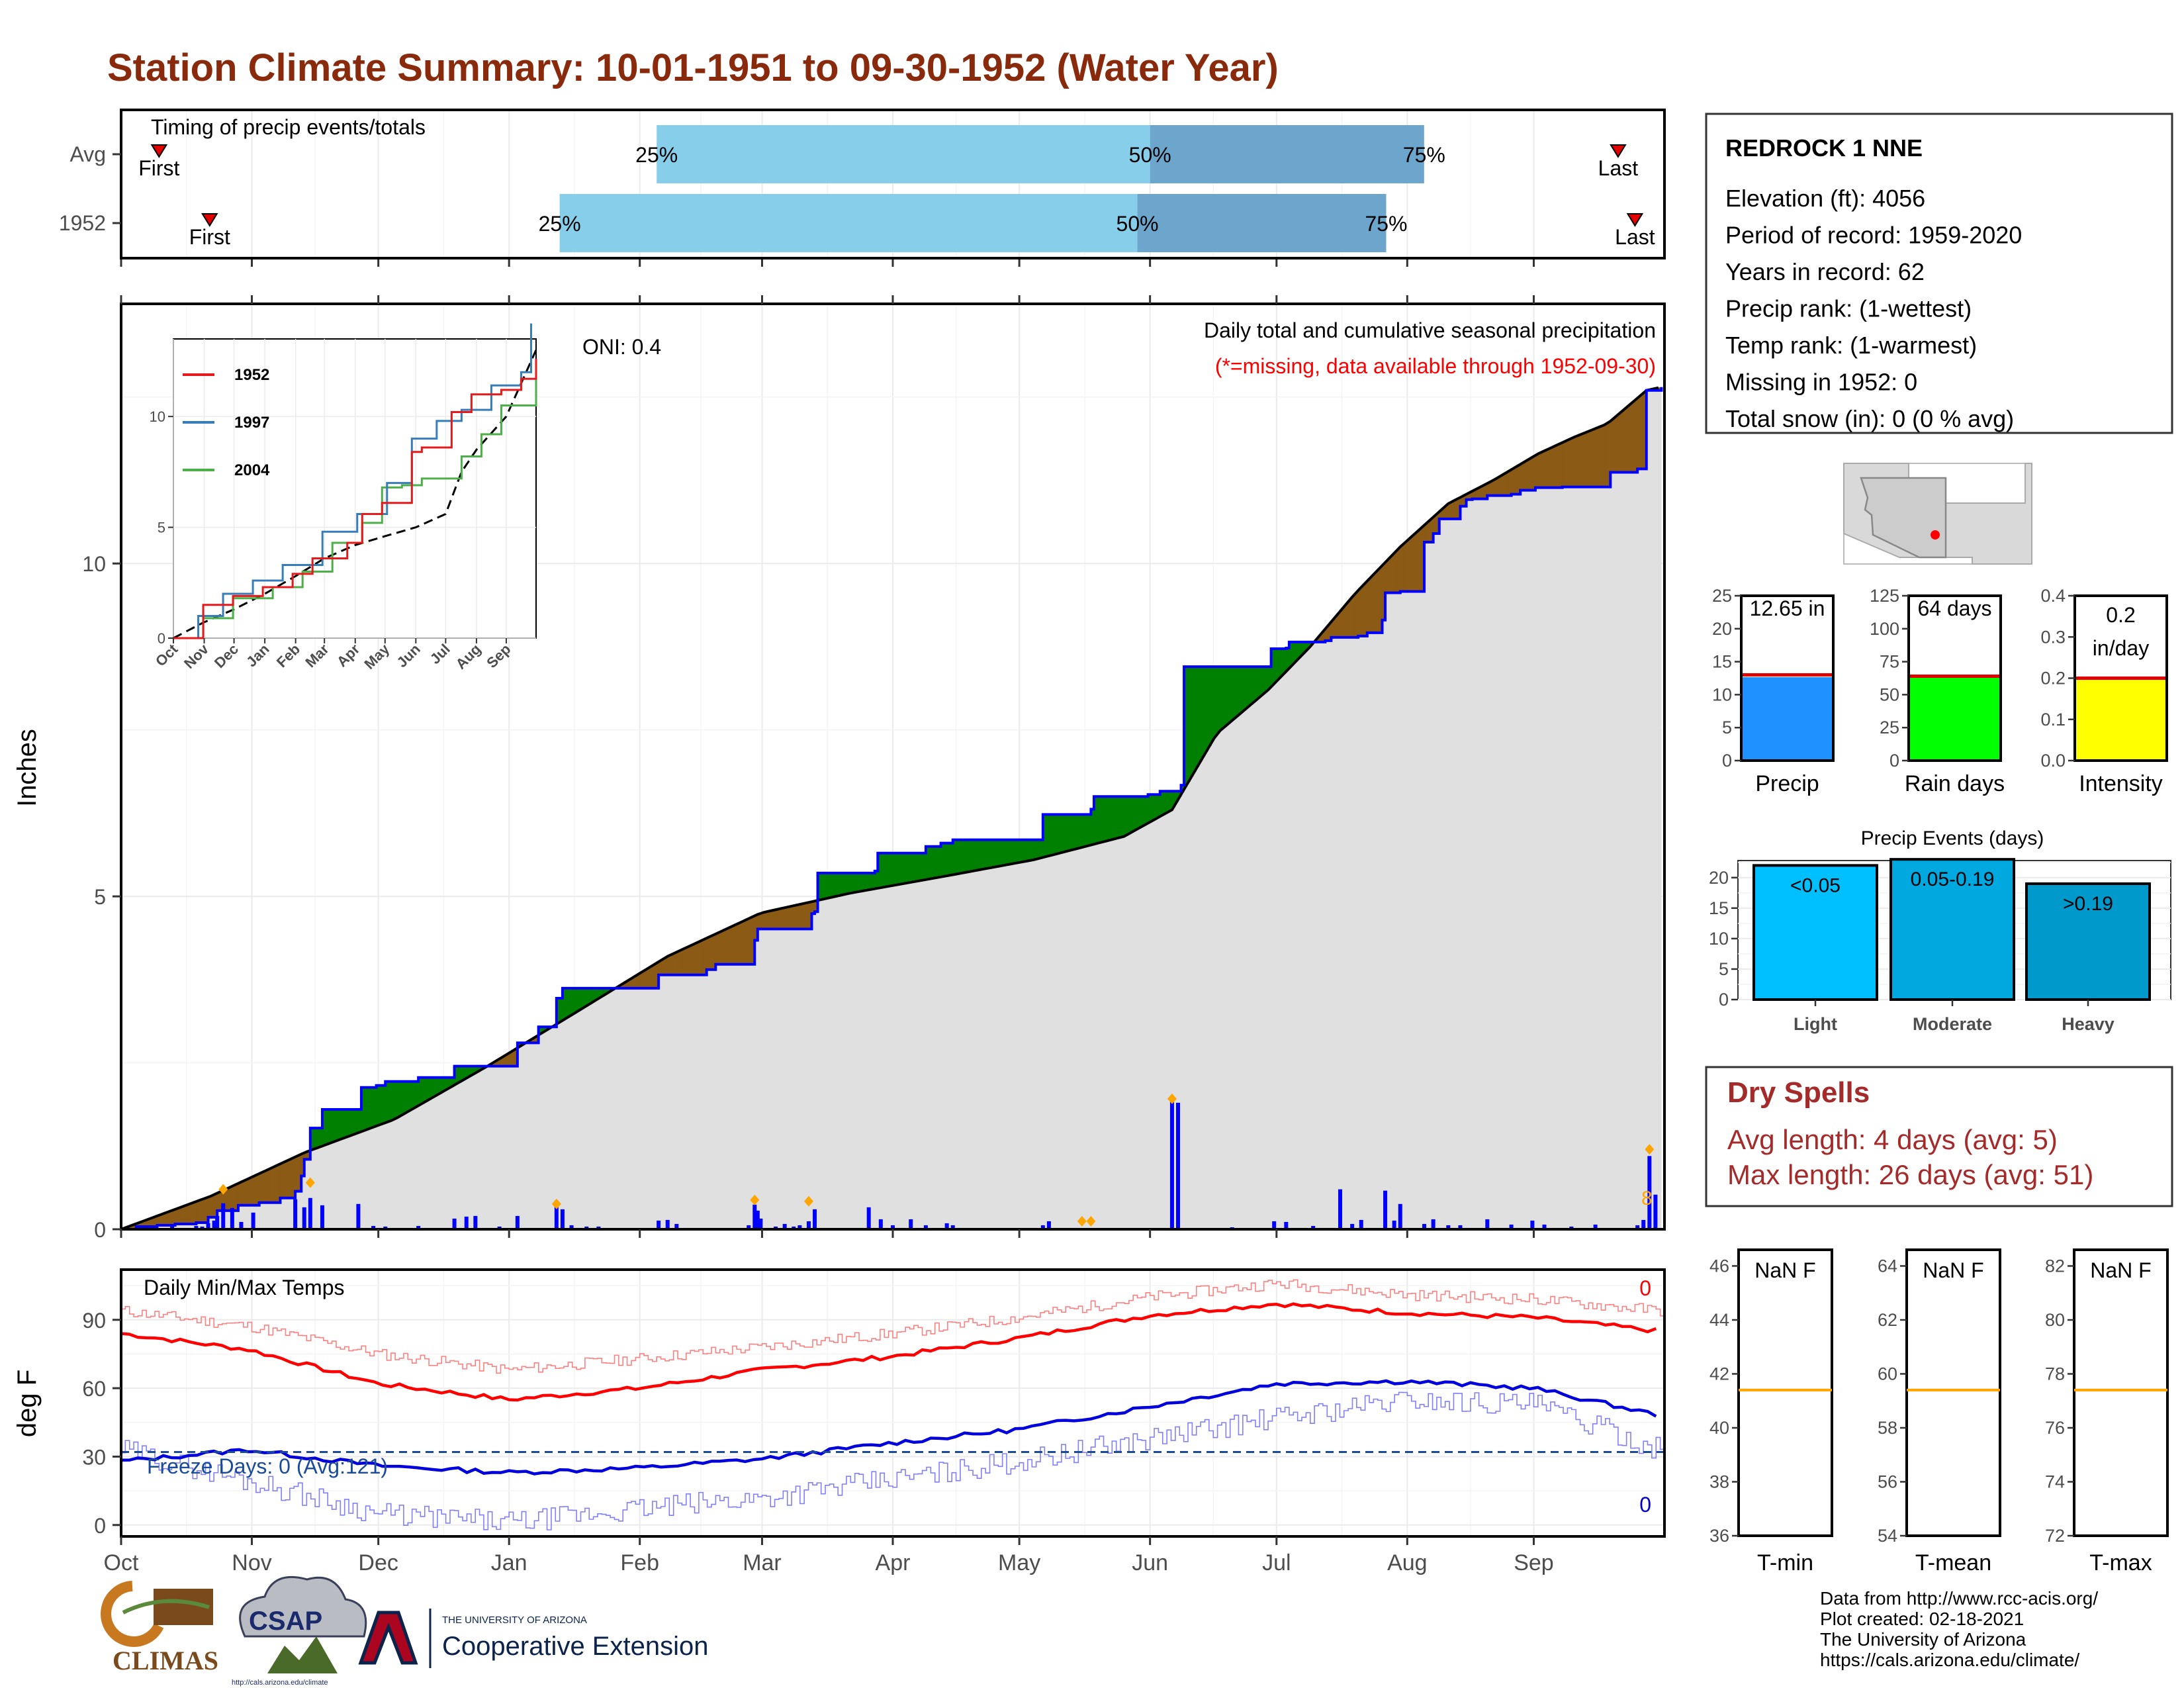 Image resolution: width=2184 pixels, height=1688 pixels. I want to click on dry-spells-max: Max length: 26 days (avg: 51), so click(1910, 1174).